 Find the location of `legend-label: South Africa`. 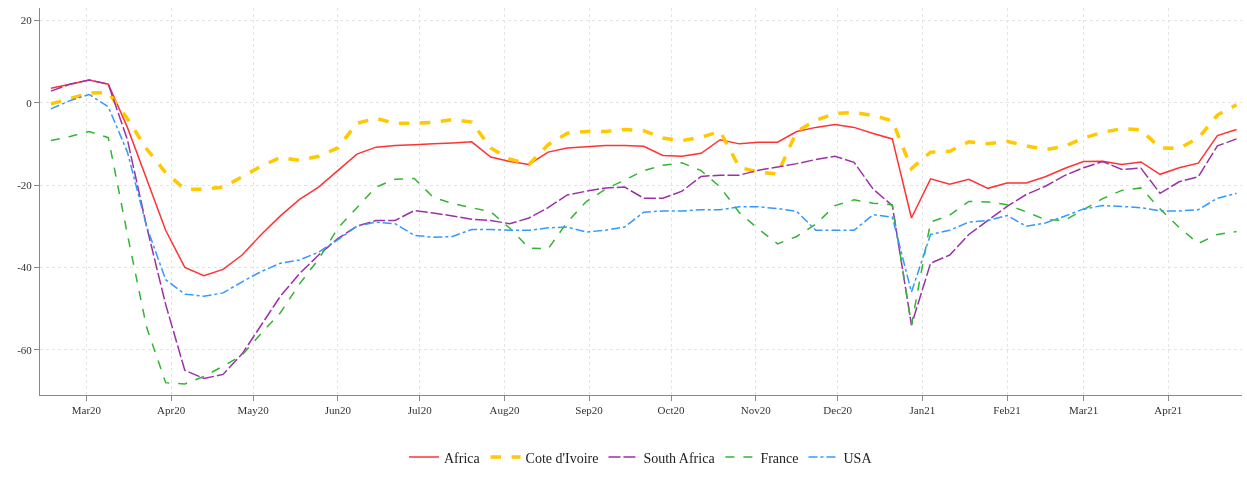

legend-label: South Africa is located at coordinates (679, 458).